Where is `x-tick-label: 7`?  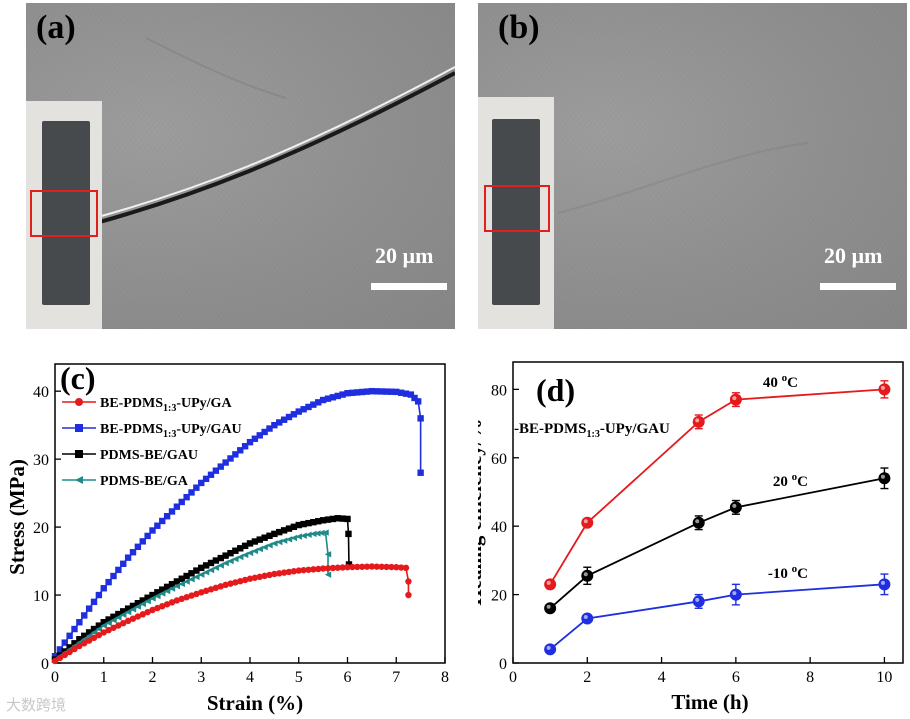 x-tick-label: 7 is located at coordinates (396, 677).